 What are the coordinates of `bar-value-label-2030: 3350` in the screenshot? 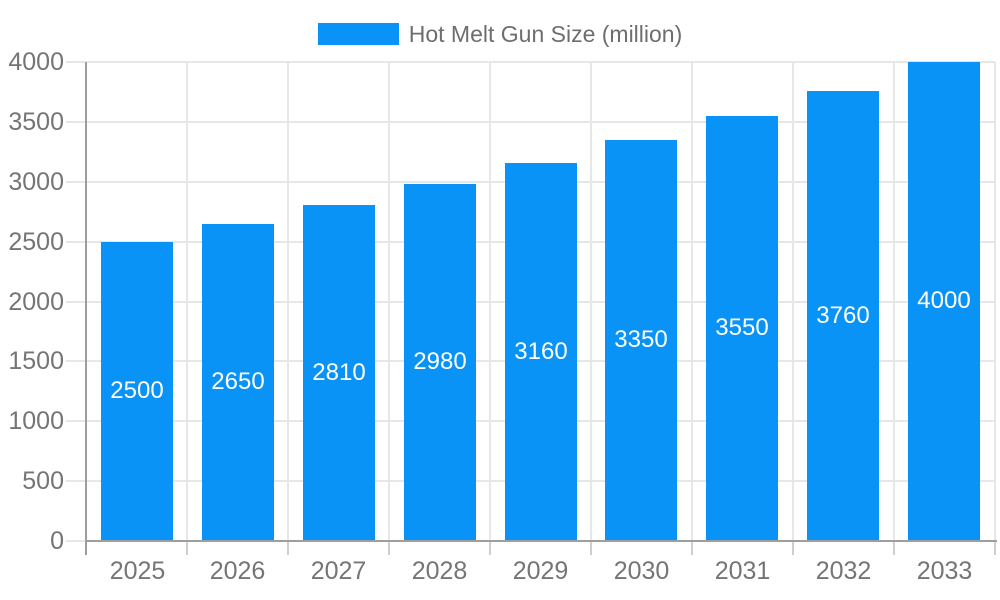 It's located at (641, 339).